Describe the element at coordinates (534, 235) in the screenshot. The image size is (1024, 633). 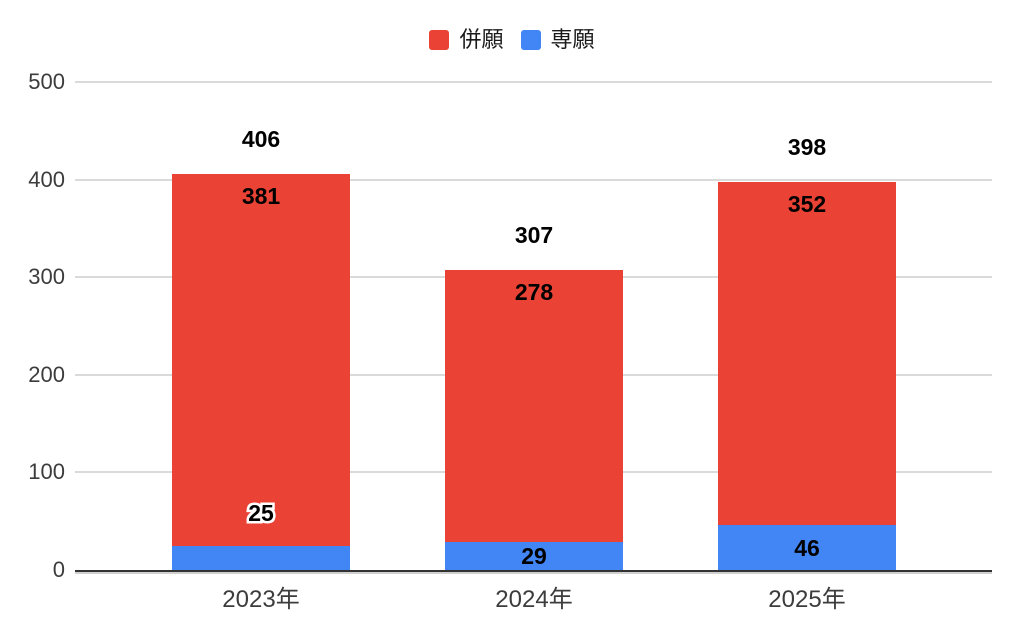
I see `total-label: 307` at that location.